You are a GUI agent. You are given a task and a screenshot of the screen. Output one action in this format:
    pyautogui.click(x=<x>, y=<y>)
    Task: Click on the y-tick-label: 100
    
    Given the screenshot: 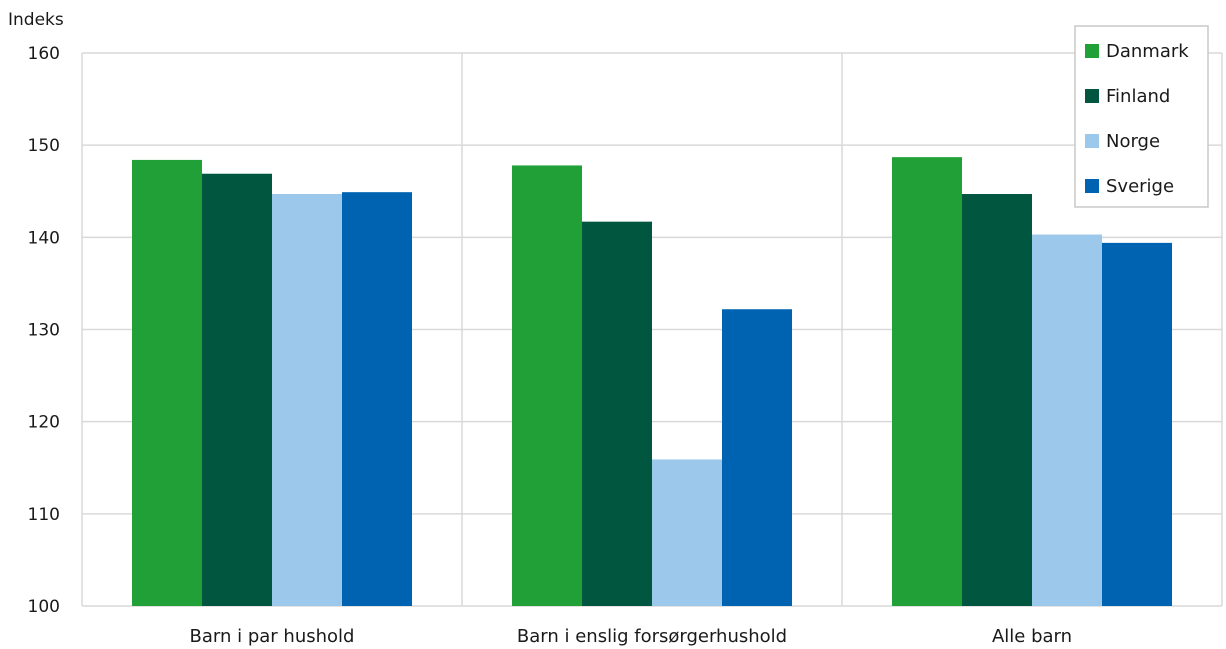 What is the action you would take?
    pyautogui.click(x=44, y=607)
    